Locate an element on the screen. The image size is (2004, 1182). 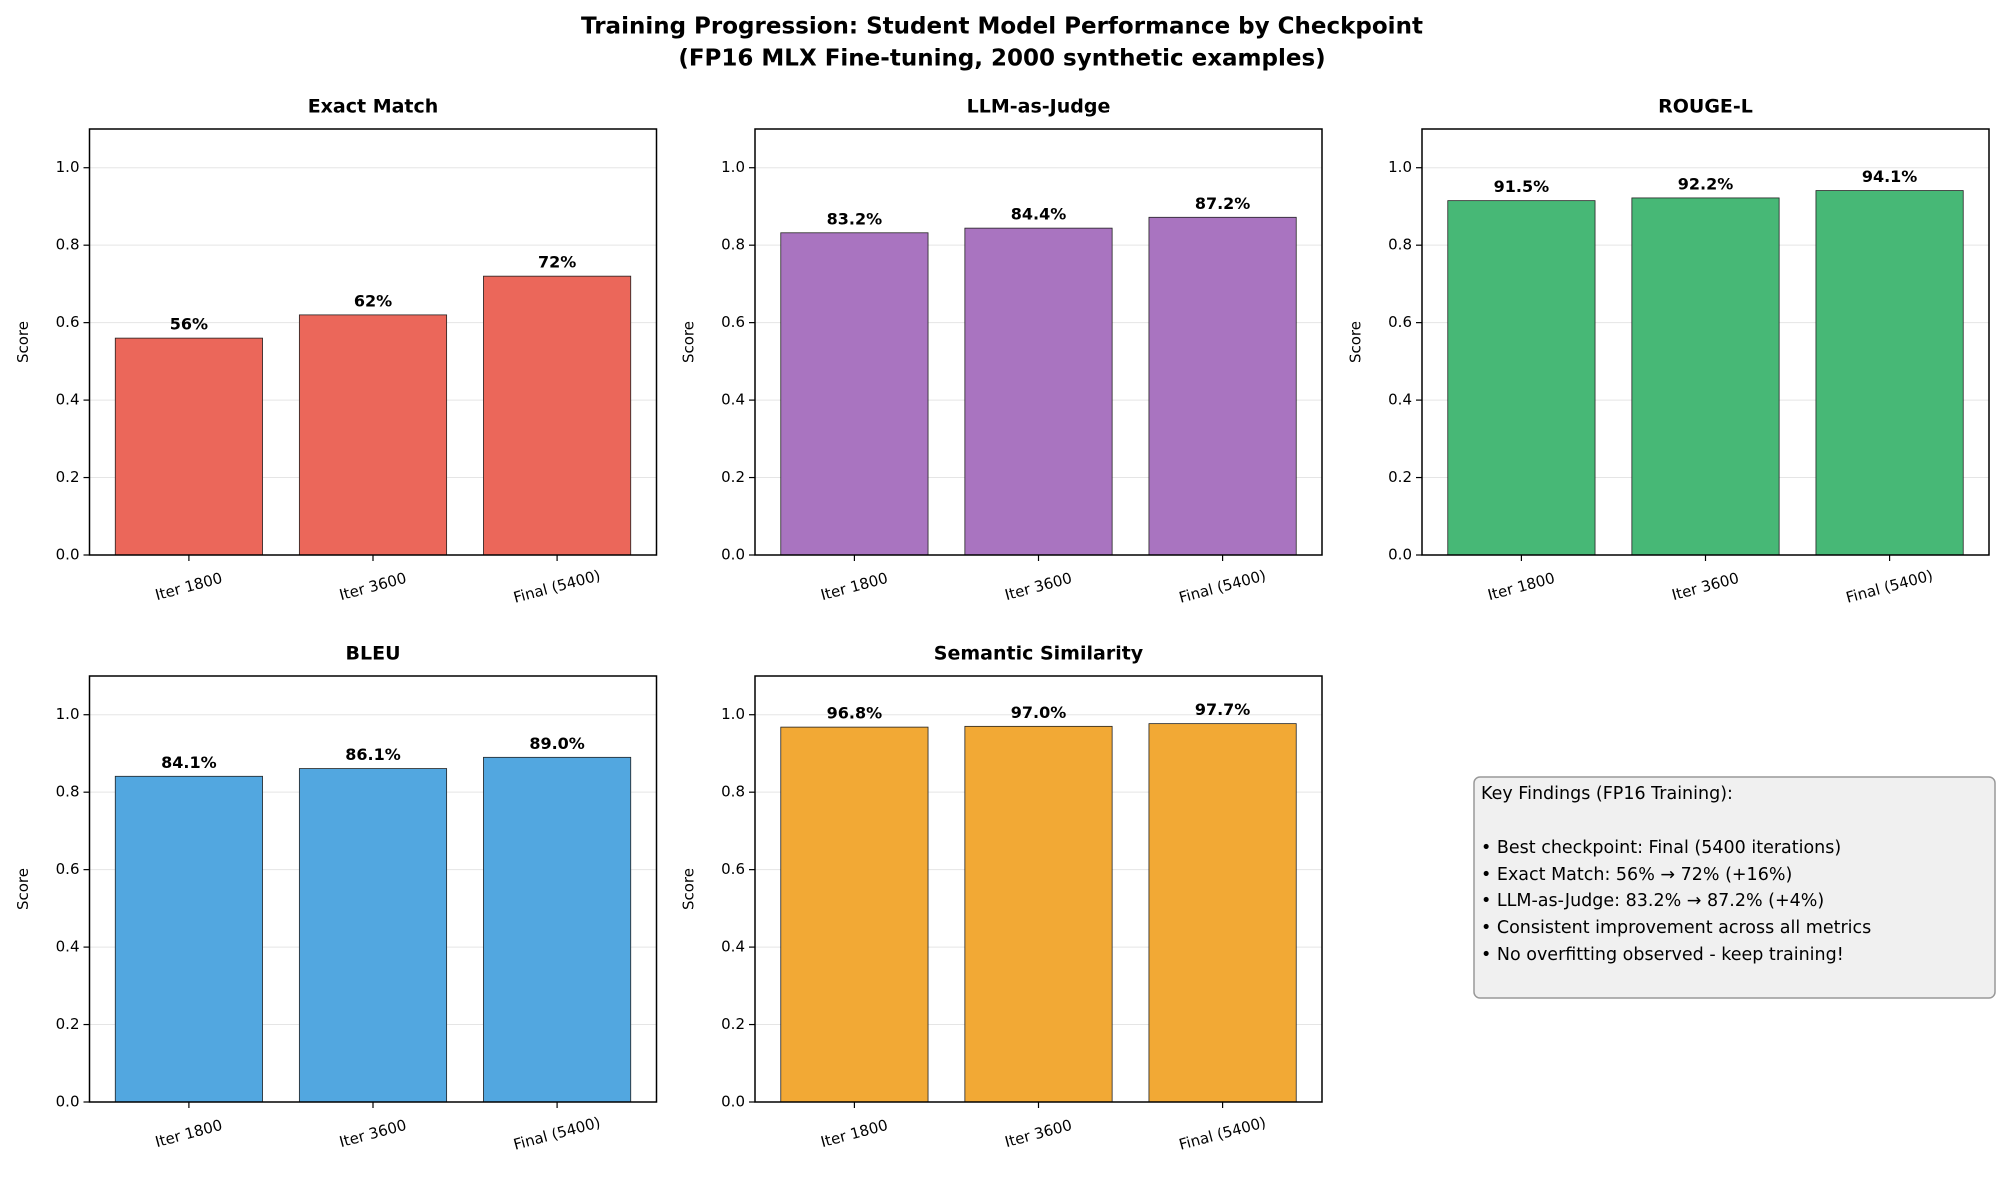
value-label: 89.0% is located at coordinates (557, 743).